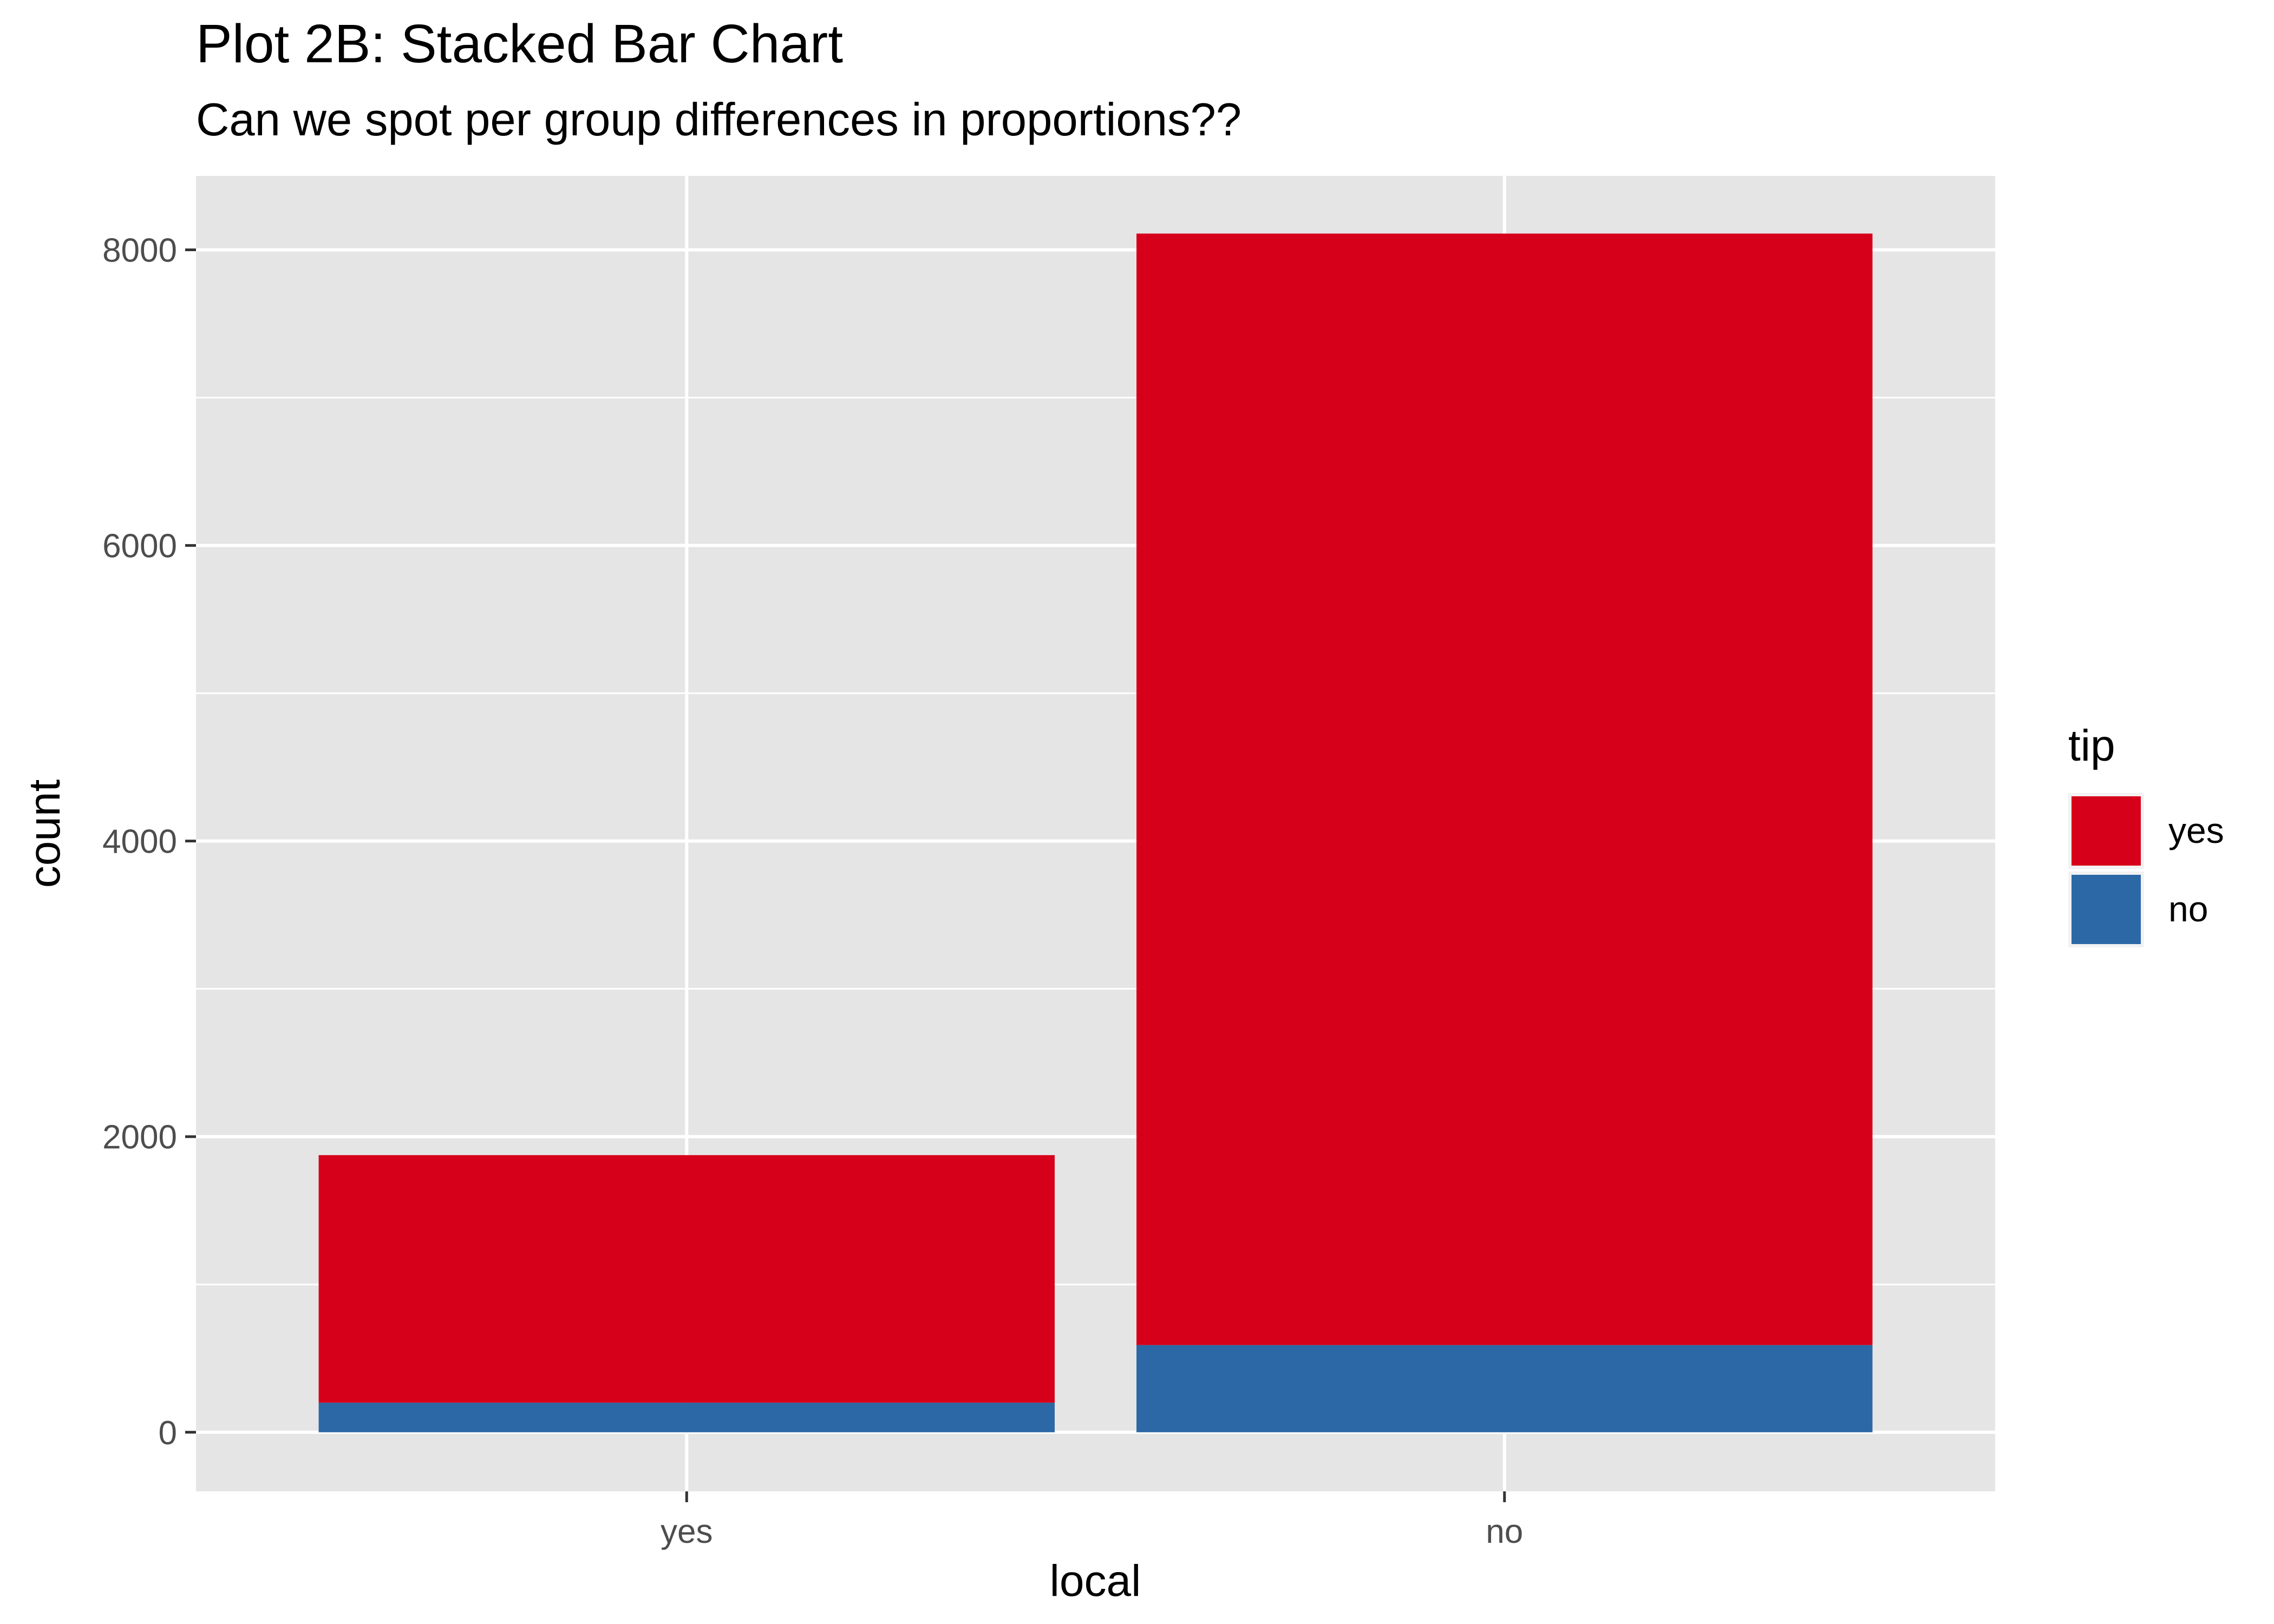 The height and width of the screenshot is (1624, 2274). What do you see at coordinates (168, 1433) in the screenshot?
I see `y-tick-label: 0` at bounding box center [168, 1433].